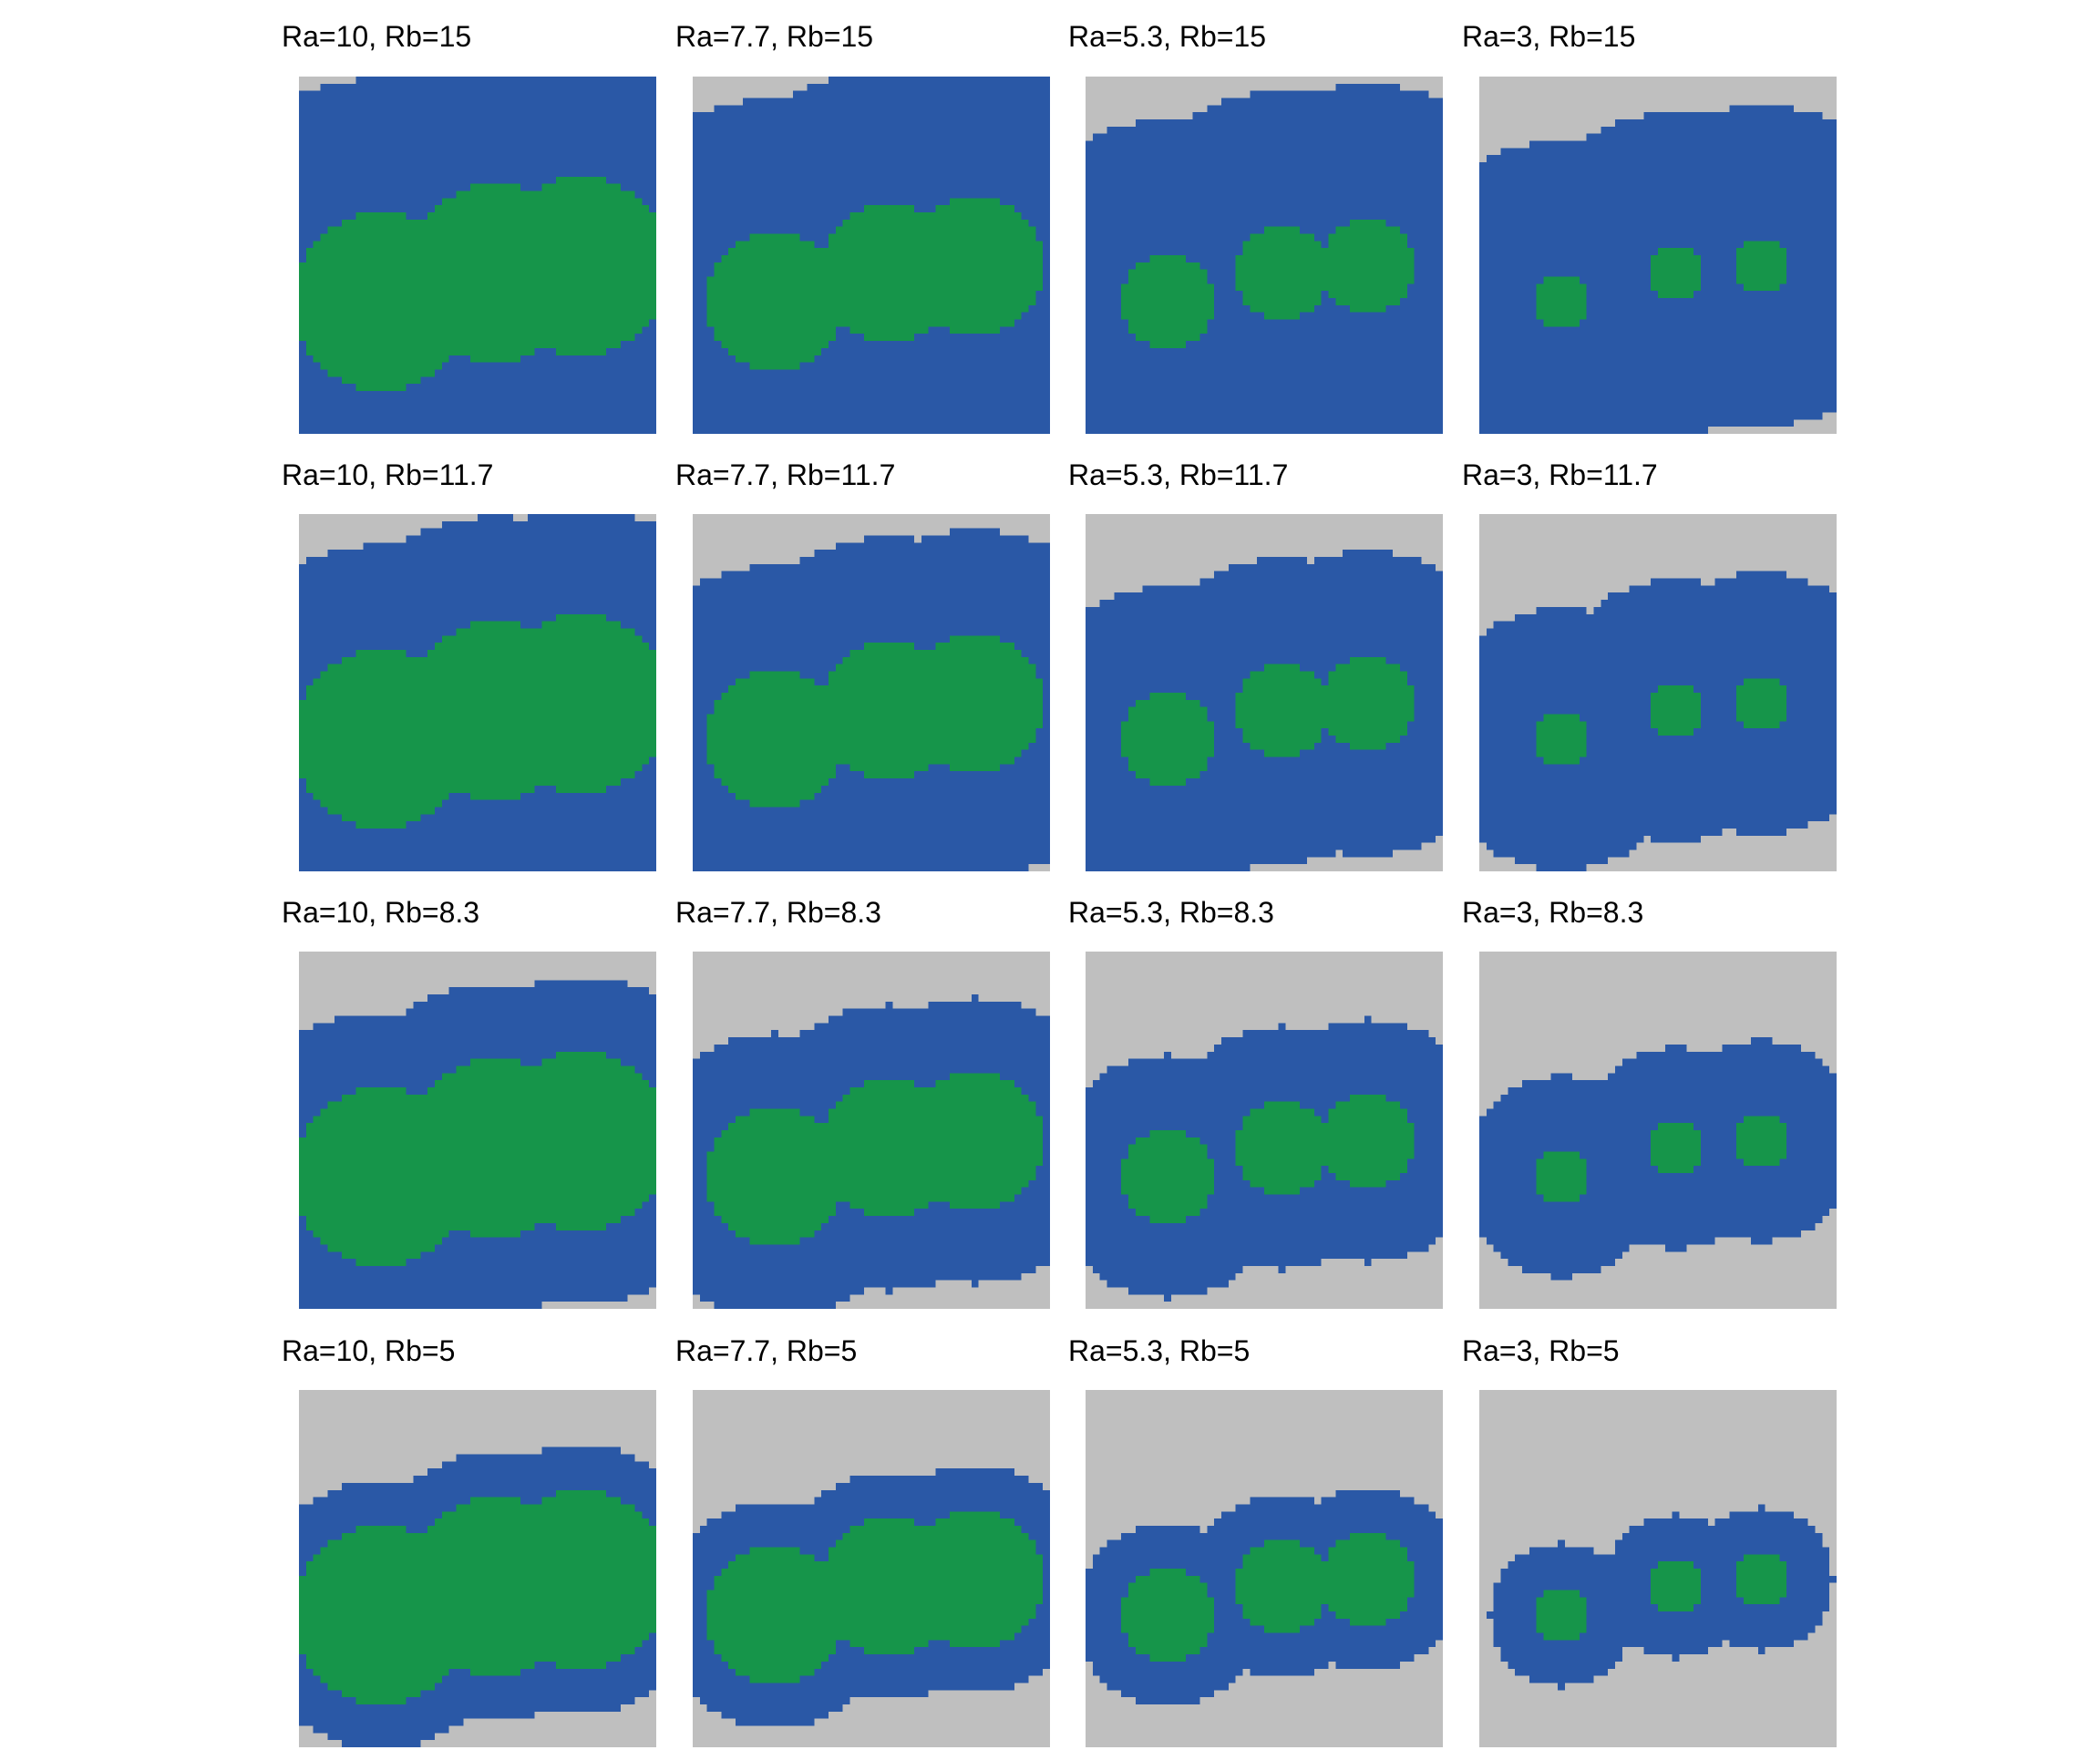 The image size is (2100, 1750). Describe the element at coordinates (1168, 37) in the screenshot. I see `panel-title: Ra=5.3, Rb=15` at that location.